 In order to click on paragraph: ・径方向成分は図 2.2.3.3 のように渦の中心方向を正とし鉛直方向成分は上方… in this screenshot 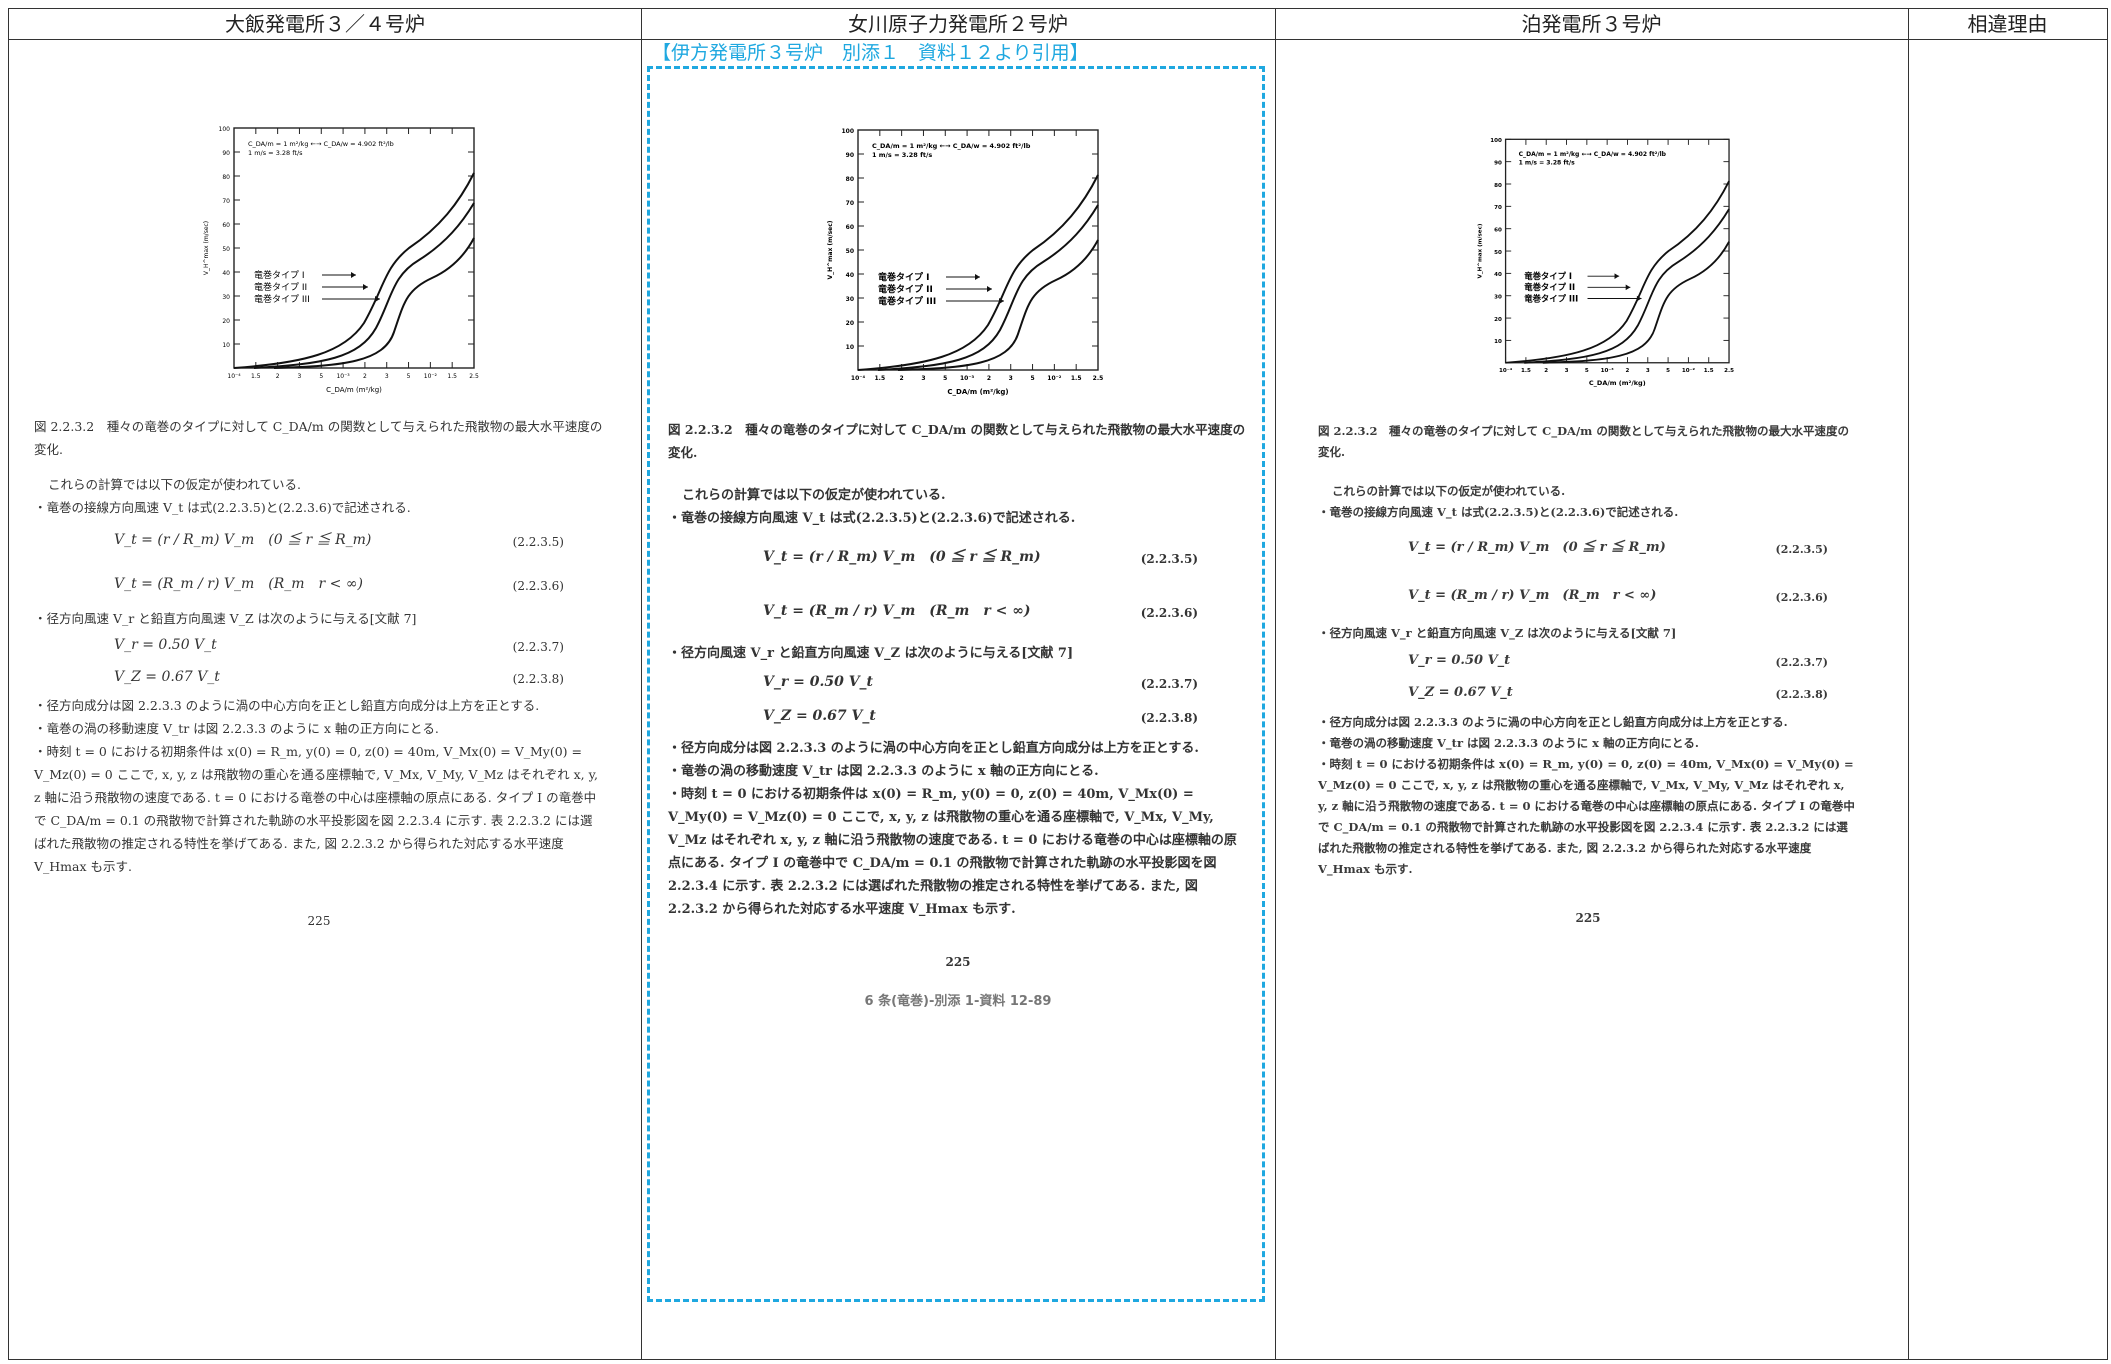, I will do `click(933, 748)`.